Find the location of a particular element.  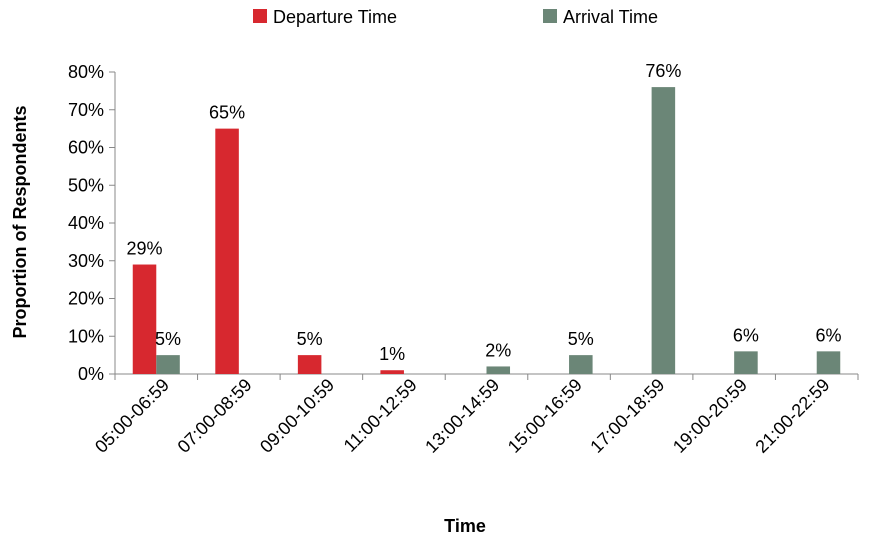

x-tick-label: 09:00-10:59 is located at coordinates (297, 416).